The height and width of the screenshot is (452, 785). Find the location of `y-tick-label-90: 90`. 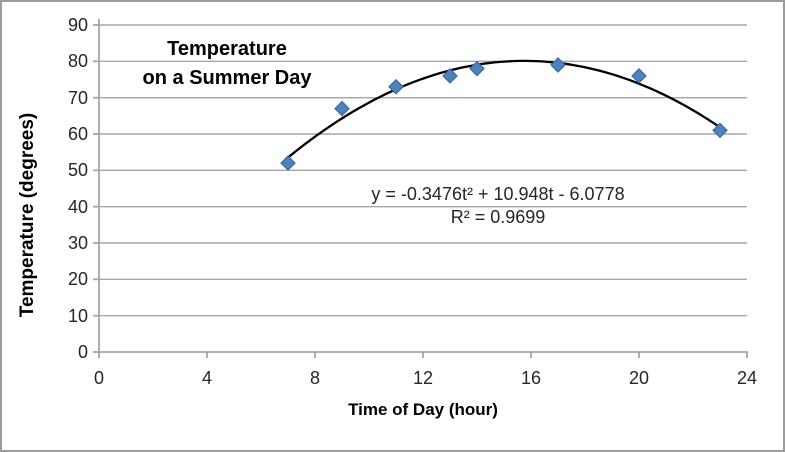

y-tick-label-90: 90 is located at coordinates (77, 25).